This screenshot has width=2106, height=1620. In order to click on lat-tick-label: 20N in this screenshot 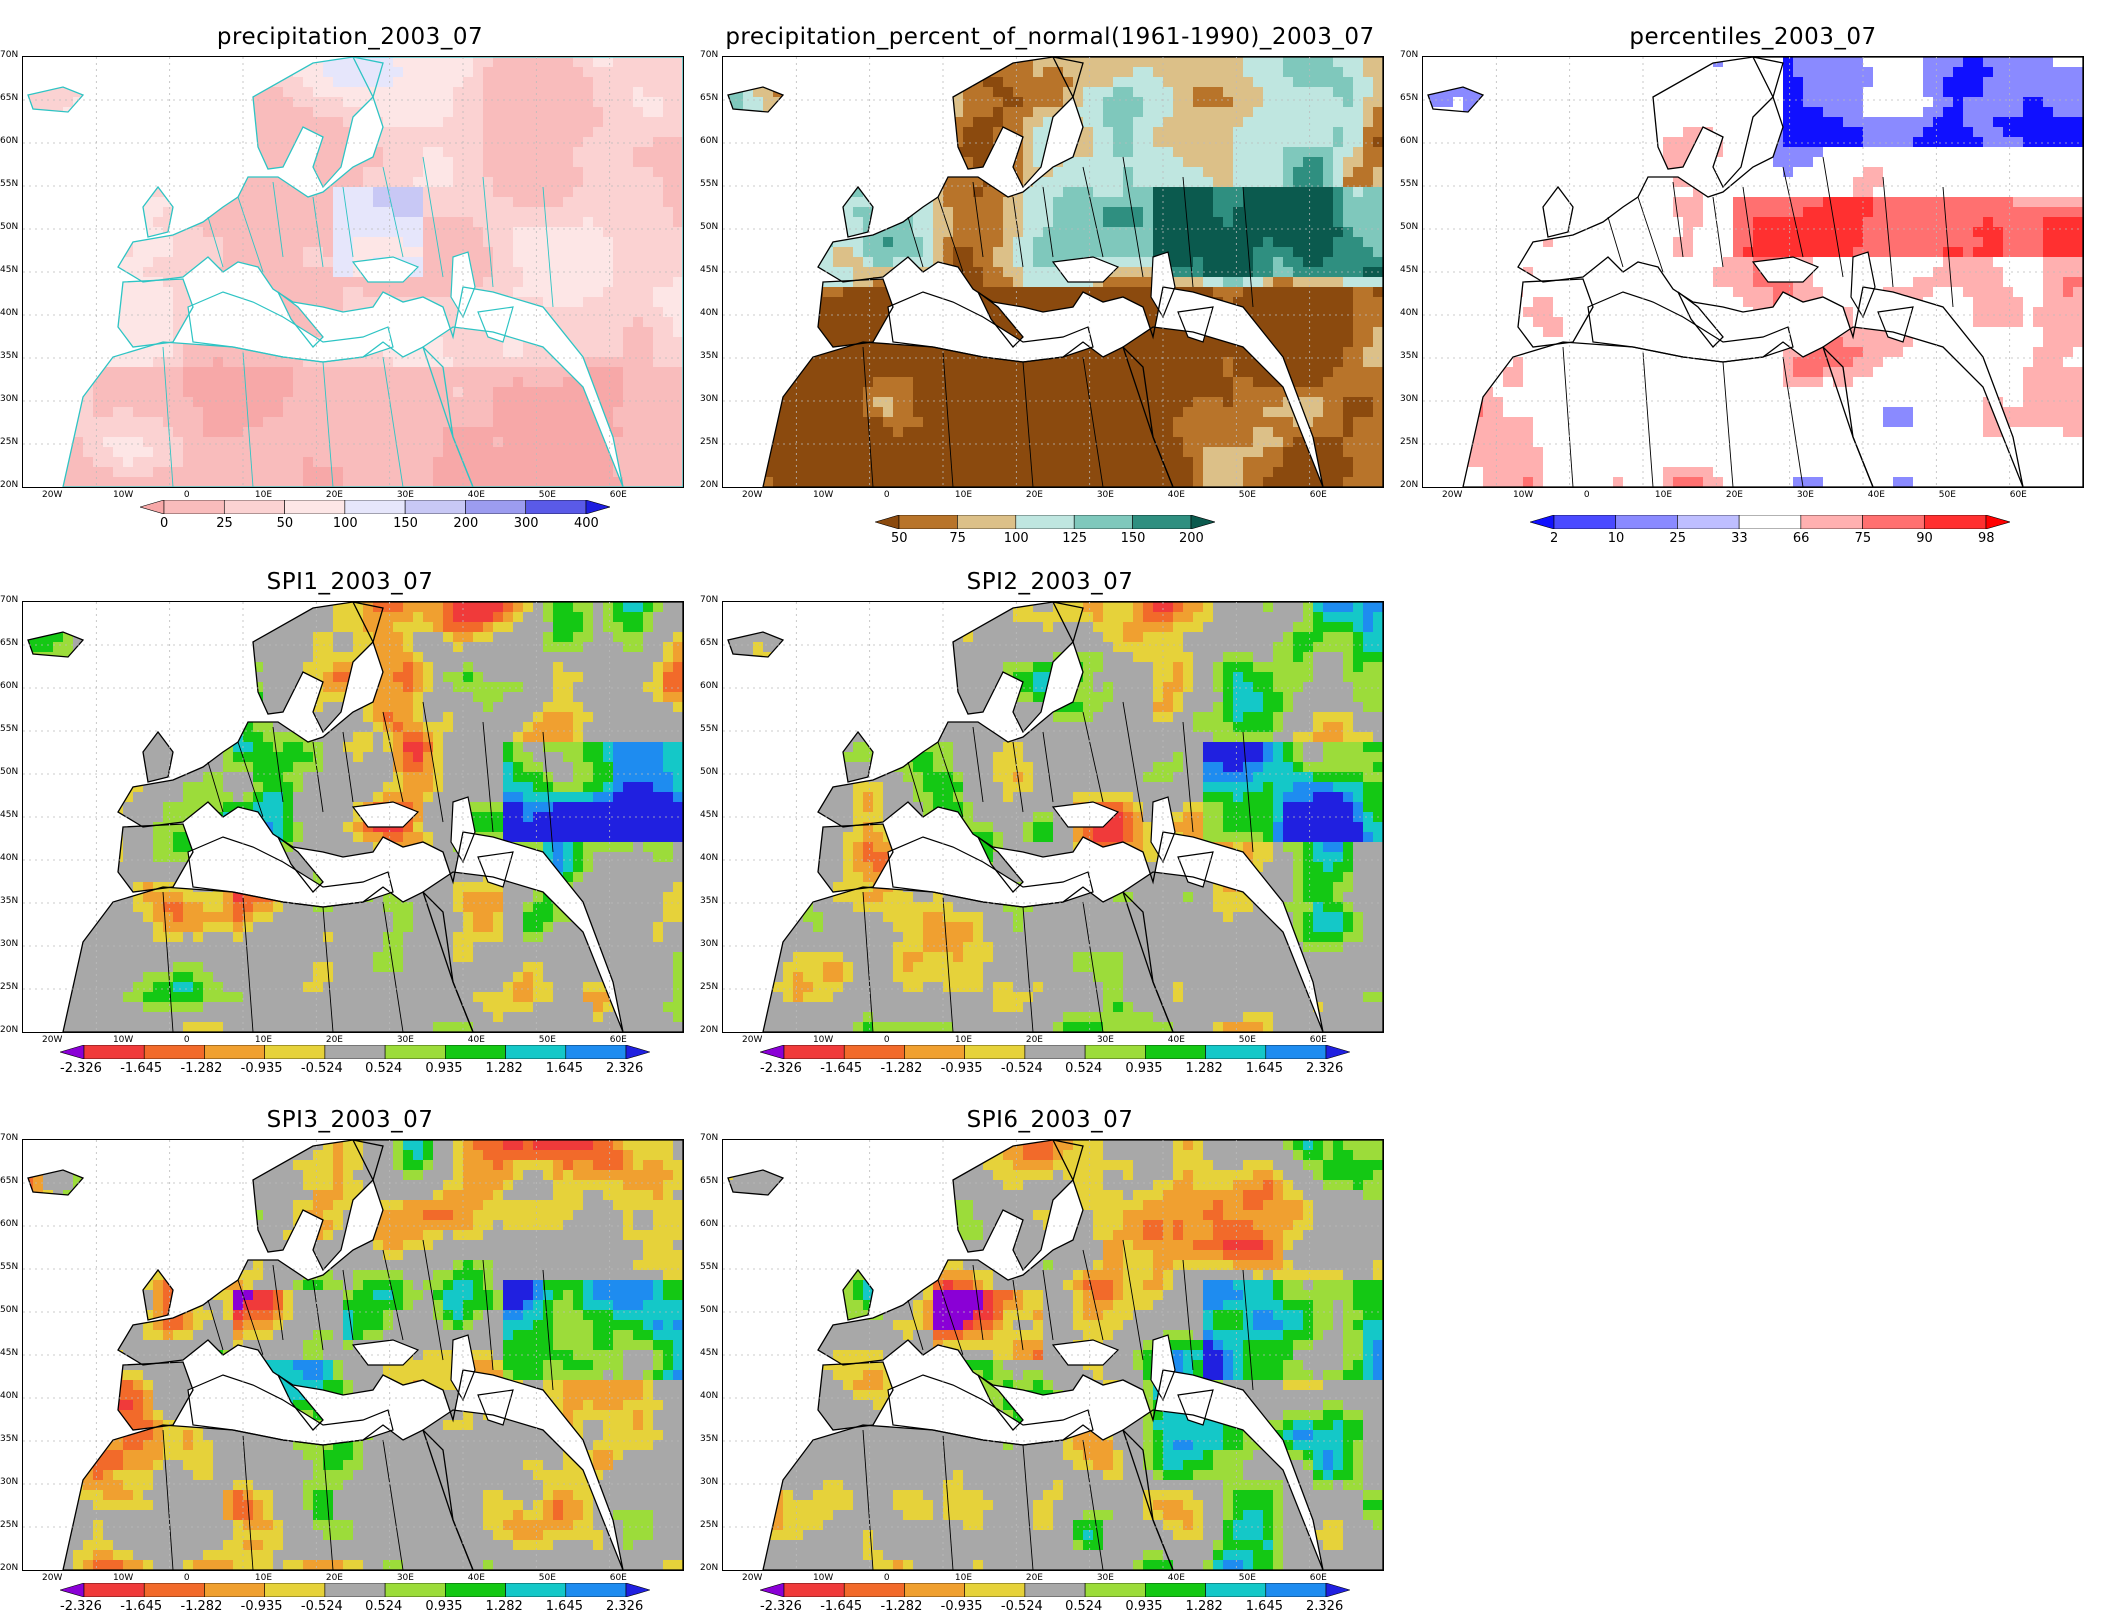, I will do `click(9, 485)`.